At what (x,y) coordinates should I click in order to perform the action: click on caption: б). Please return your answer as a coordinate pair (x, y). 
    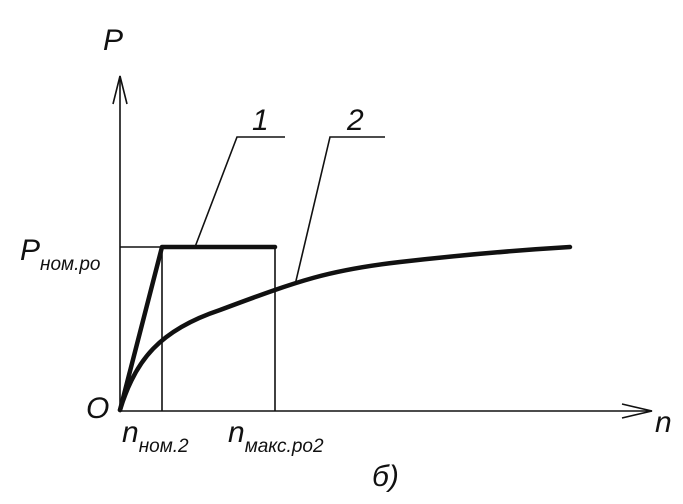
    Looking at the image, I should click on (385, 476).